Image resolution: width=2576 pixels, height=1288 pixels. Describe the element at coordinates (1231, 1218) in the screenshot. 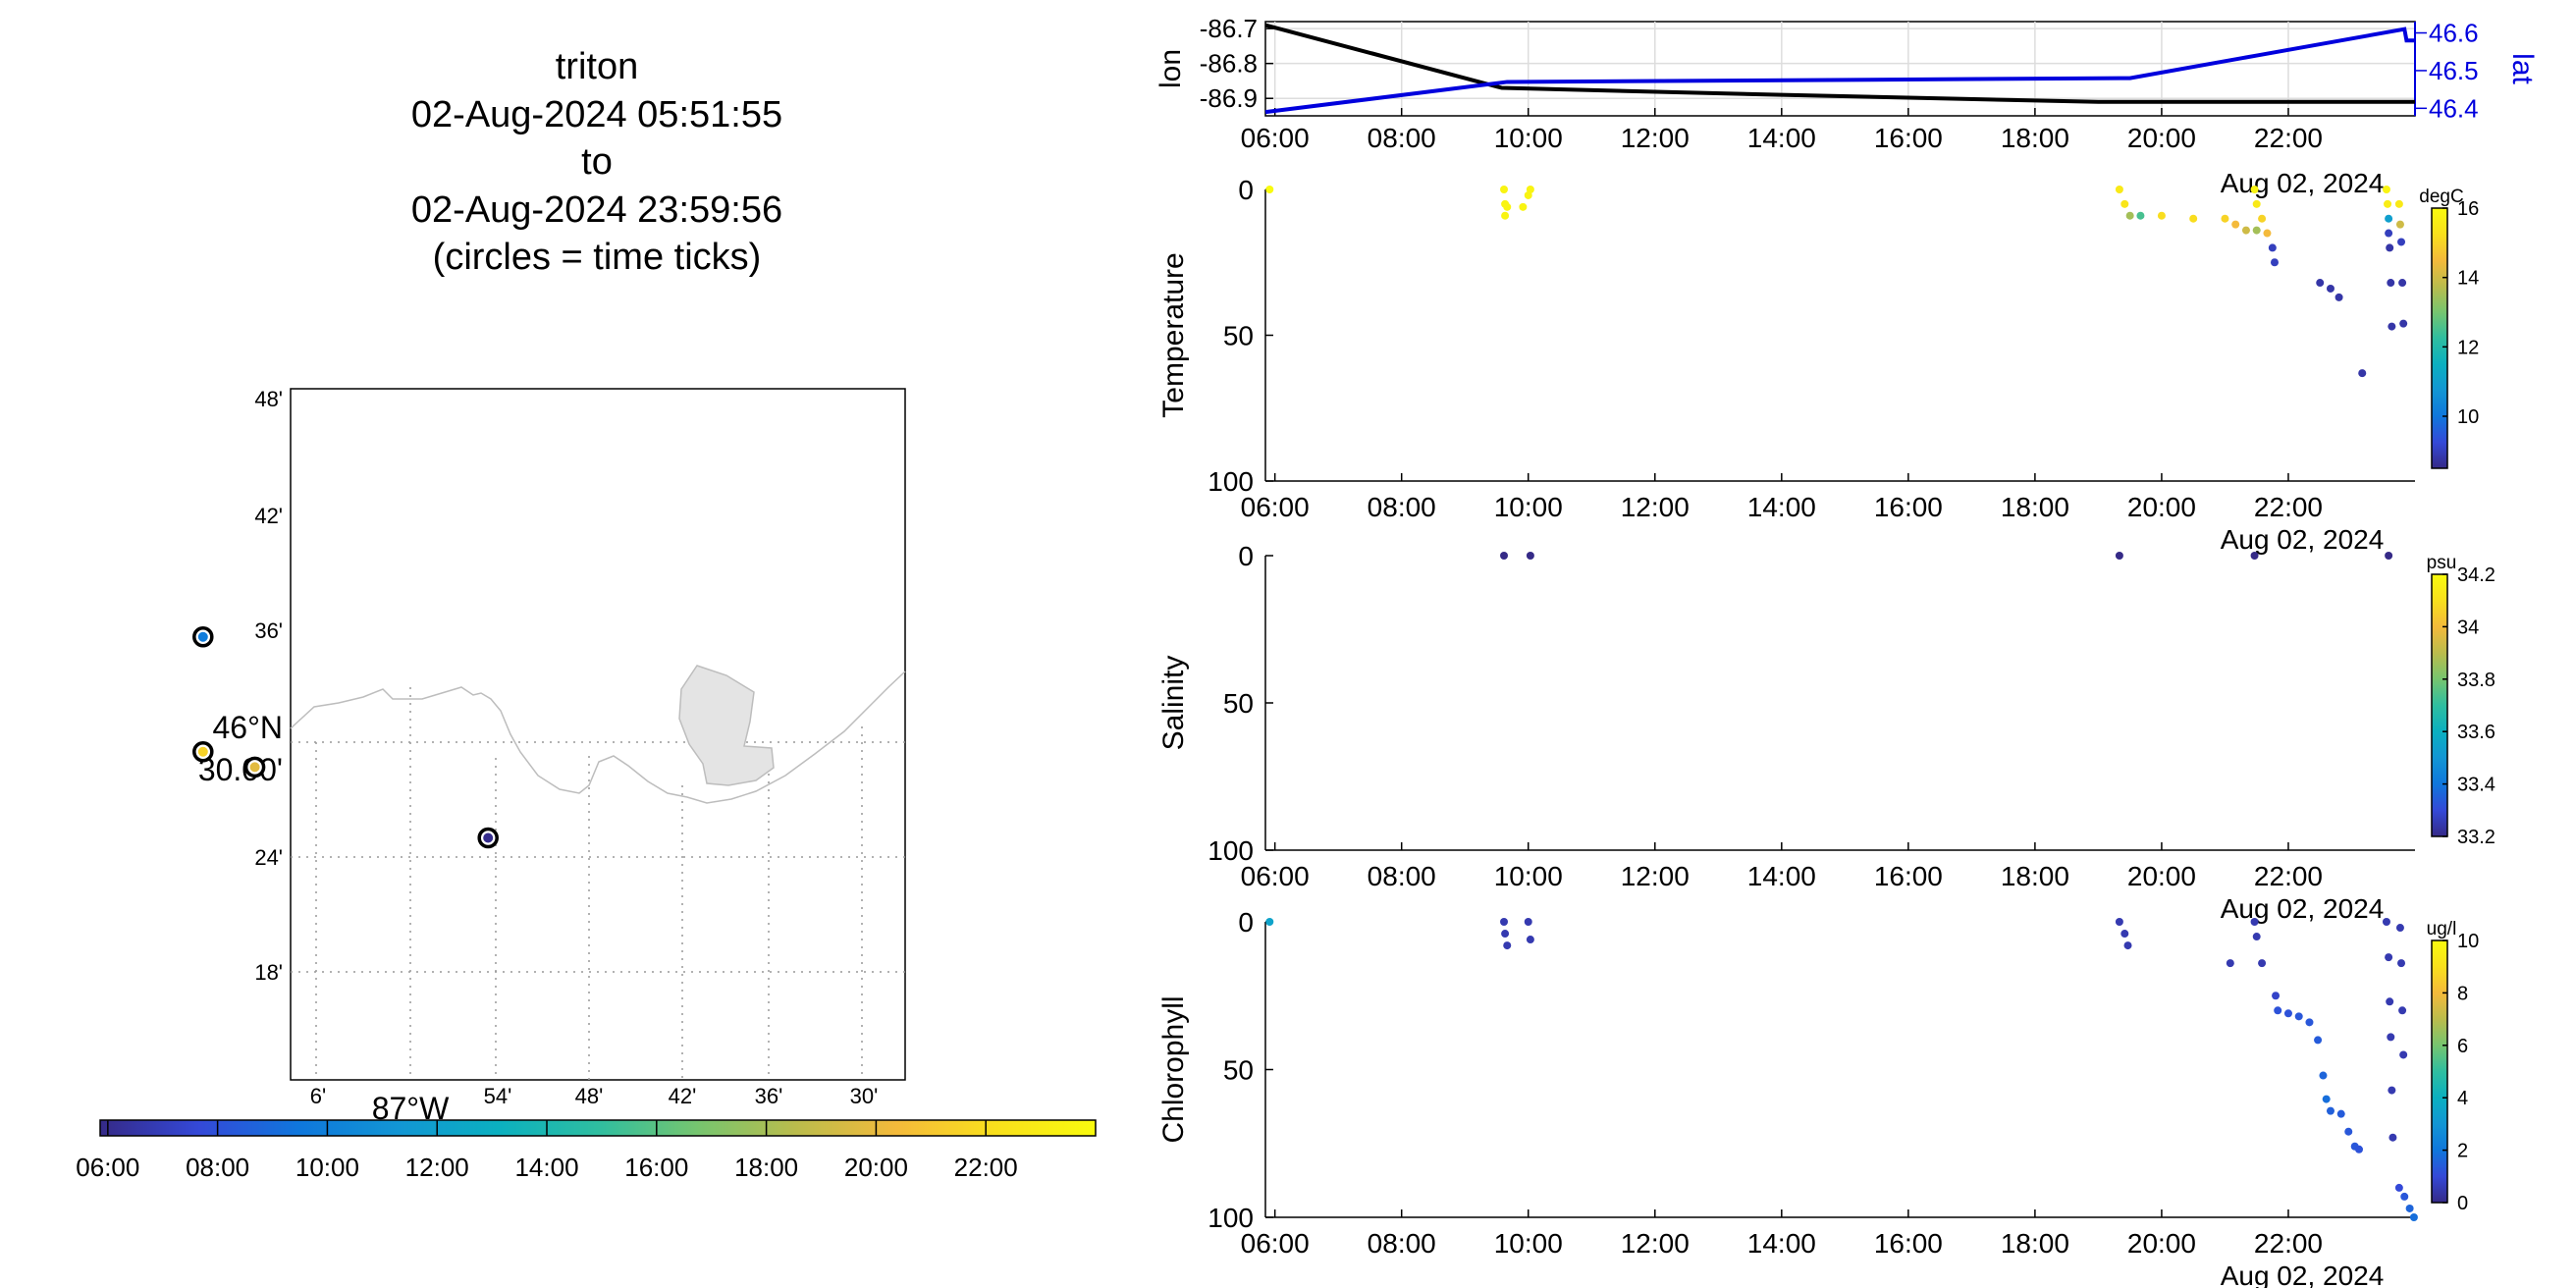

I see `chlorophyll-y-tick-label: 100` at that location.